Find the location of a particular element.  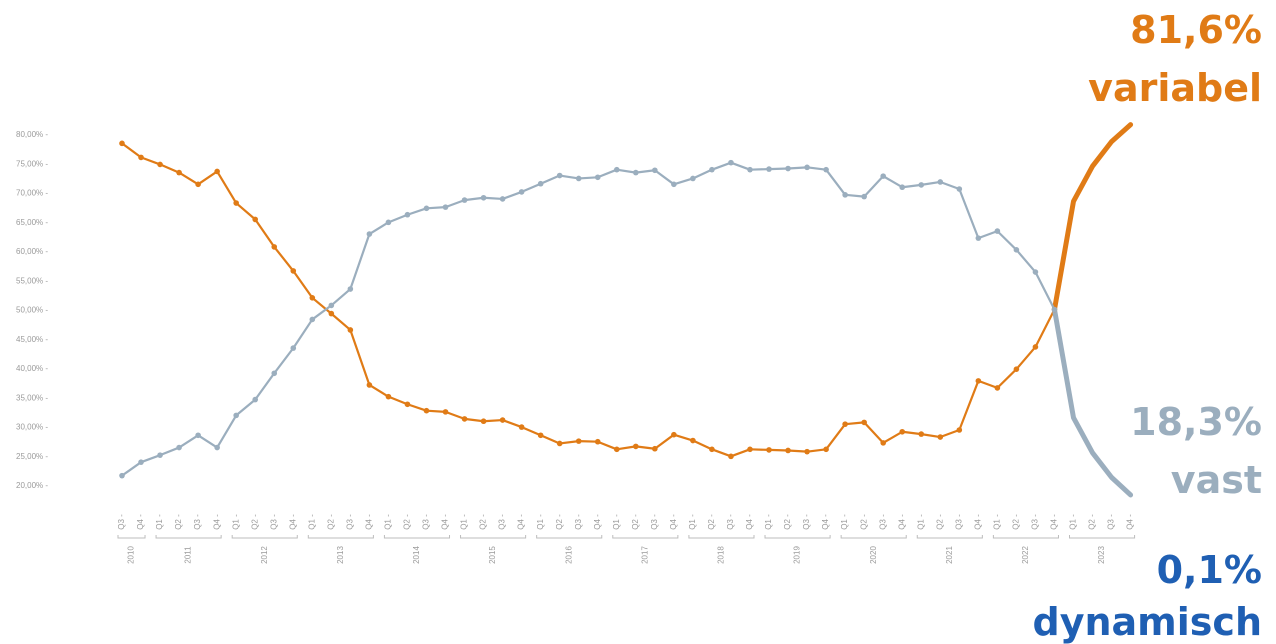

x-year-label: 2014 is located at coordinates (416, 555).